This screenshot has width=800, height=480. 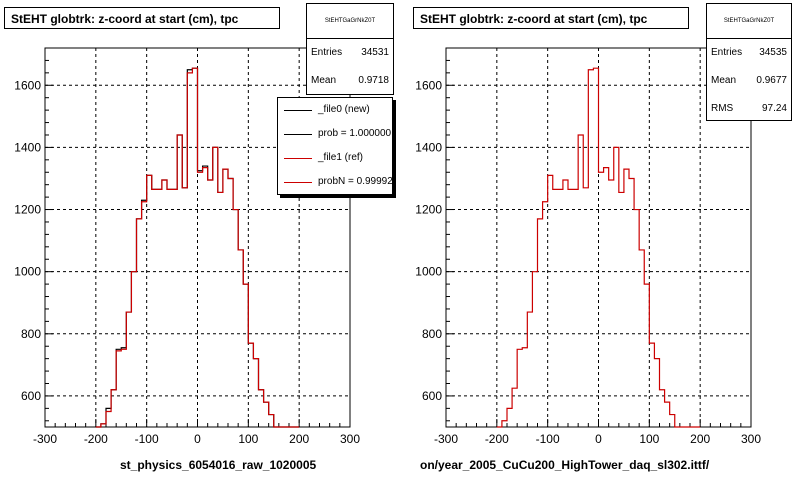 I want to click on legend-entry-prob: prob = 1.000000, so click(x=335, y=134).